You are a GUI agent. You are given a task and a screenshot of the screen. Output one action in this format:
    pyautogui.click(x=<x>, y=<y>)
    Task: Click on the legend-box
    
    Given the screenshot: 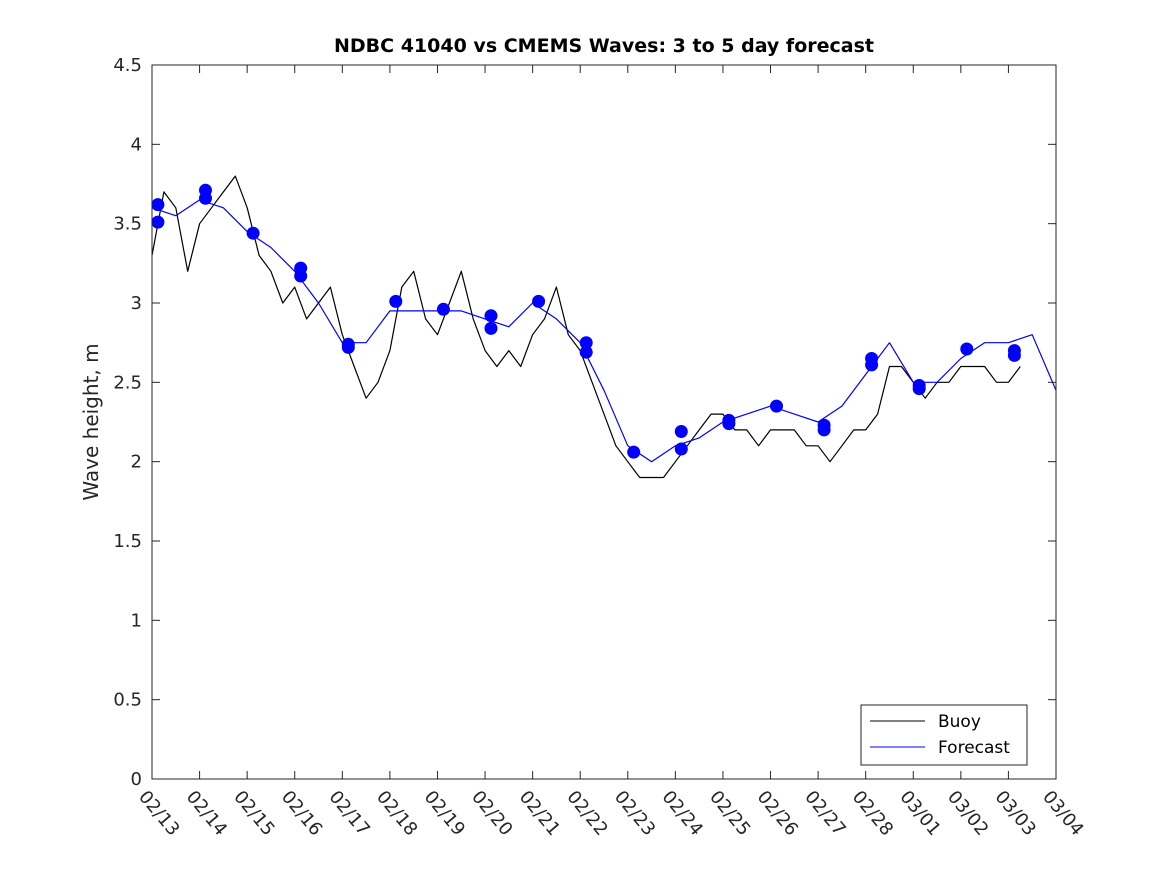 What is the action you would take?
    pyautogui.click(x=944, y=735)
    